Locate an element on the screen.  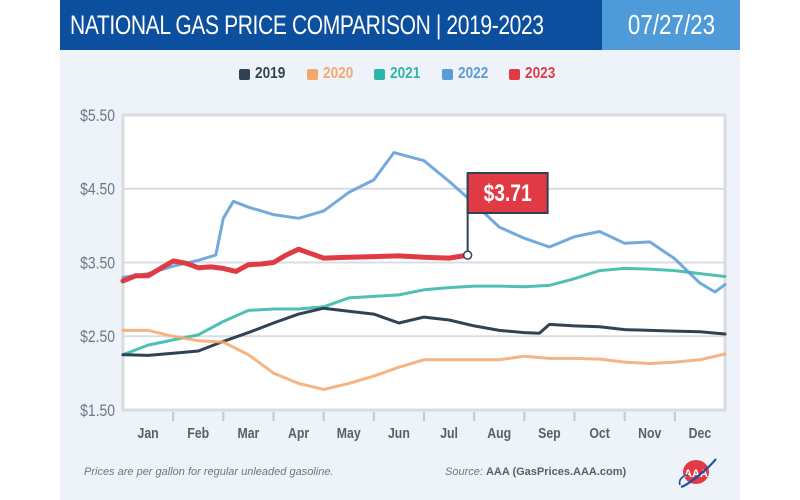
annotation-label: $3.71 is located at coordinates (508, 193).